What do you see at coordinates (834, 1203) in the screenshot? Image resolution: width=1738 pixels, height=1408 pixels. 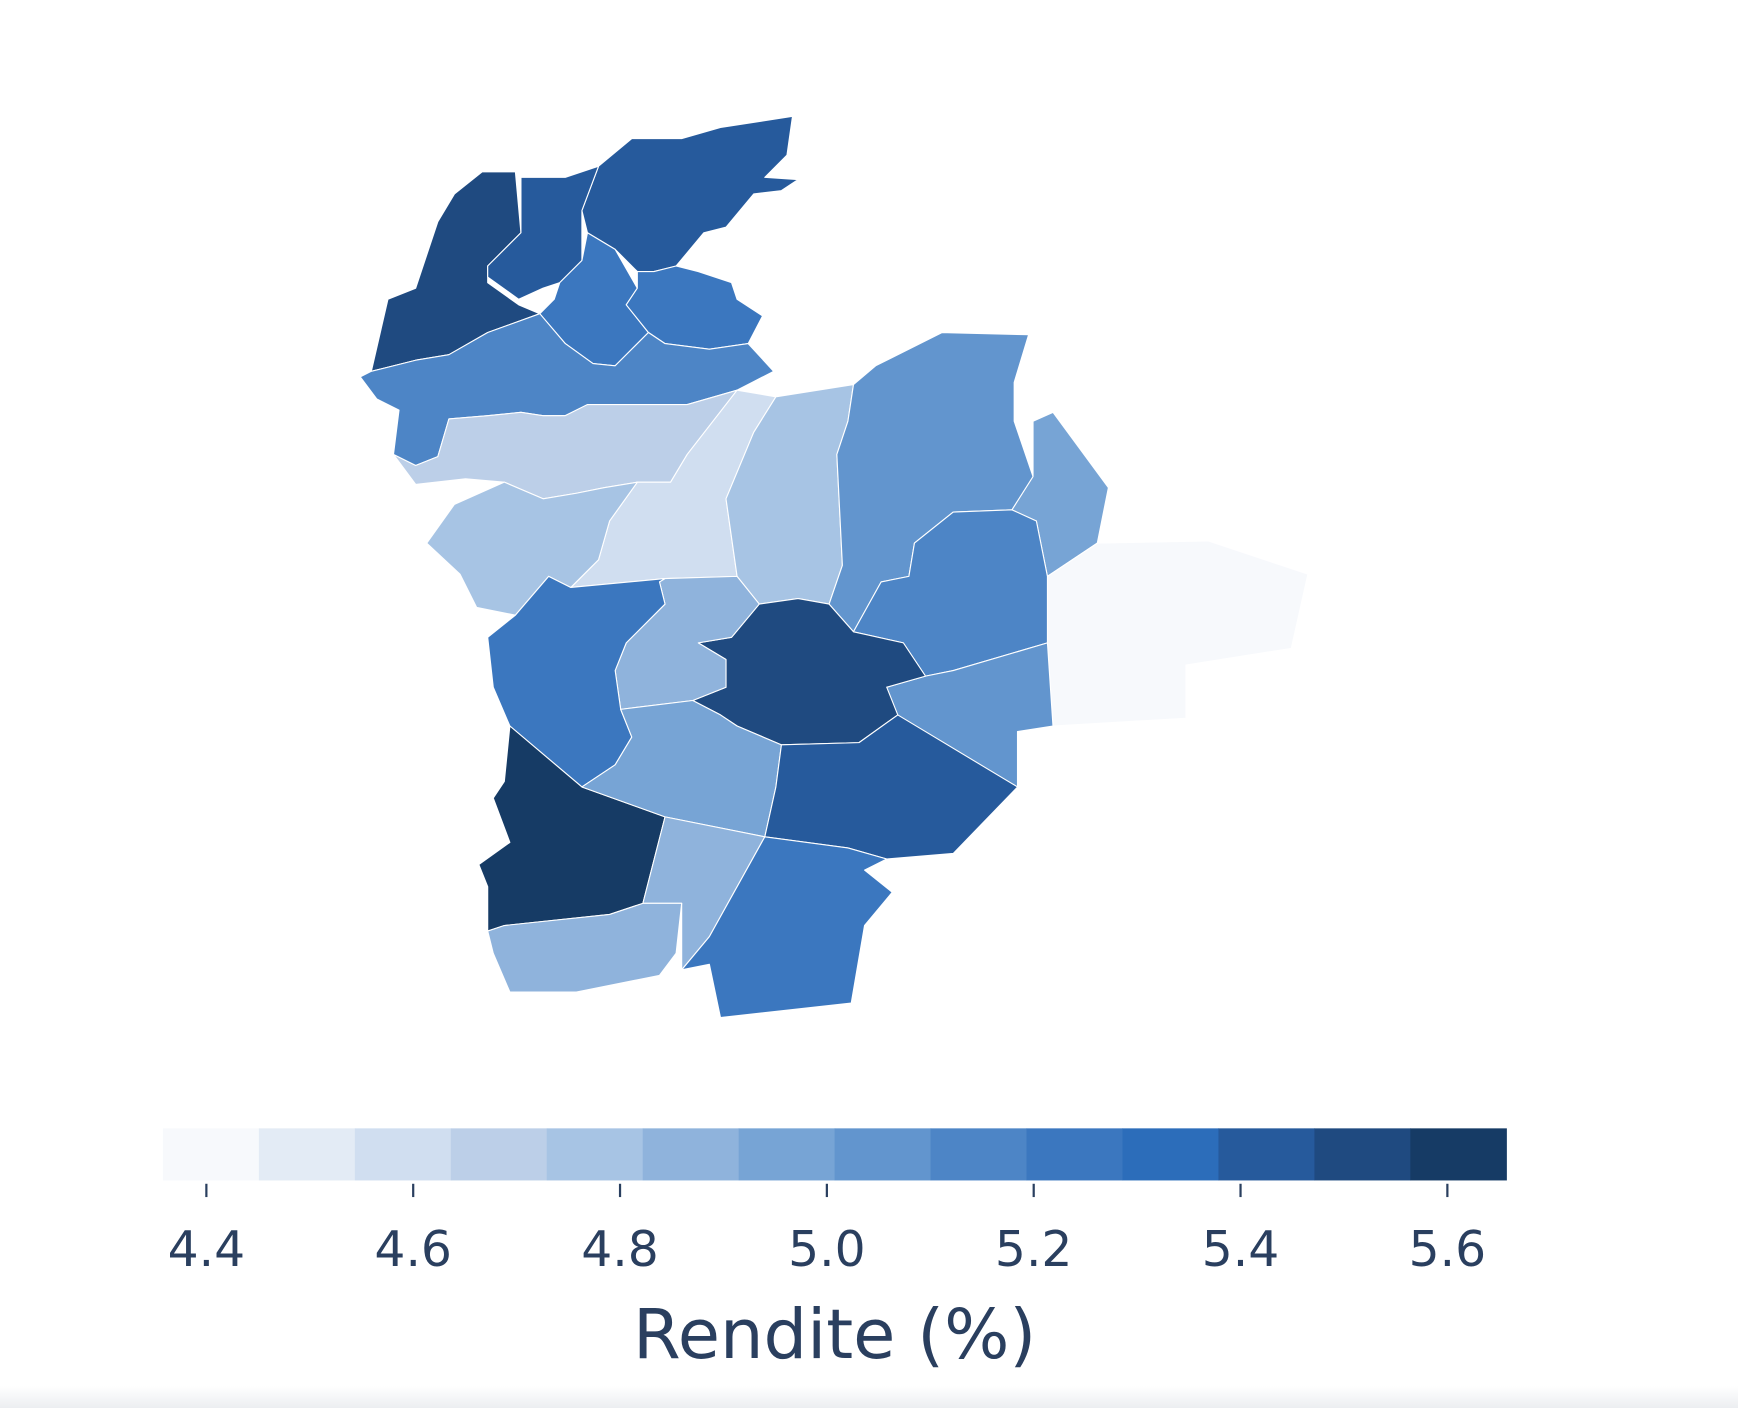 I see `colorbar: 4.4 4.6 4.8 5.0 5.2 5.4 5.6` at bounding box center [834, 1203].